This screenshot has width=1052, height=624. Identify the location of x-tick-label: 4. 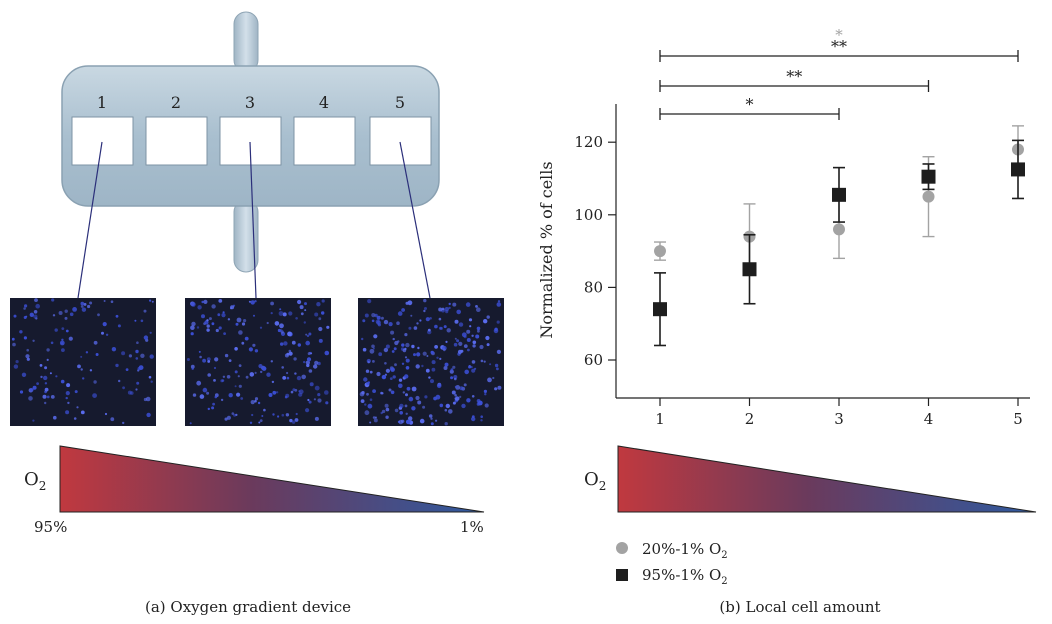
(929, 419).